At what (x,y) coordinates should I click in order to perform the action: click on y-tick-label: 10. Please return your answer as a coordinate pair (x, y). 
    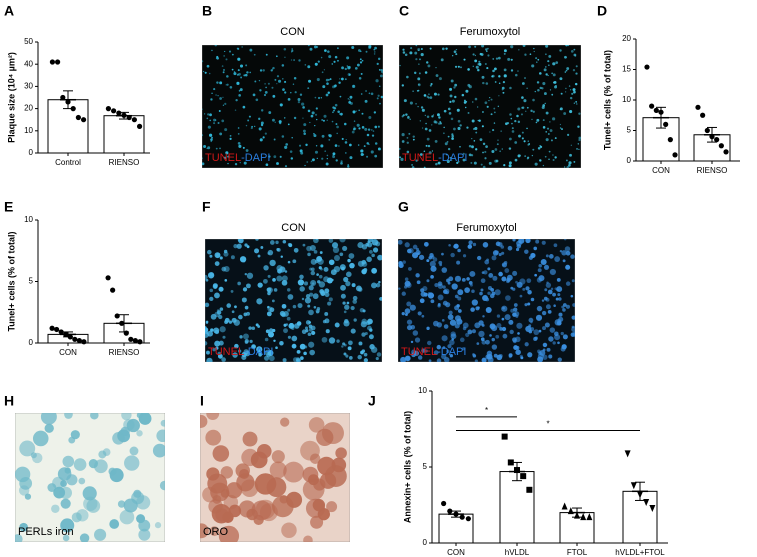
    Looking at the image, I should click on (626, 99).